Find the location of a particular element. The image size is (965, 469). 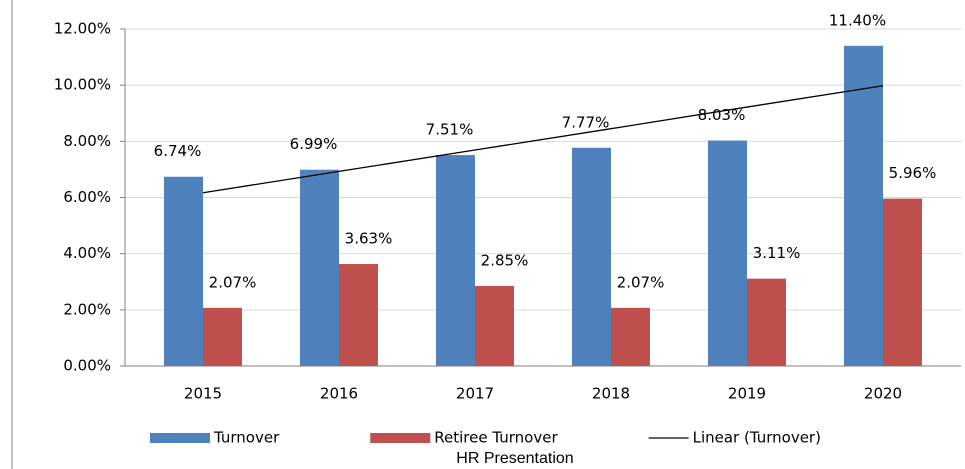

x-tick-label: 2018 is located at coordinates (611, 394).